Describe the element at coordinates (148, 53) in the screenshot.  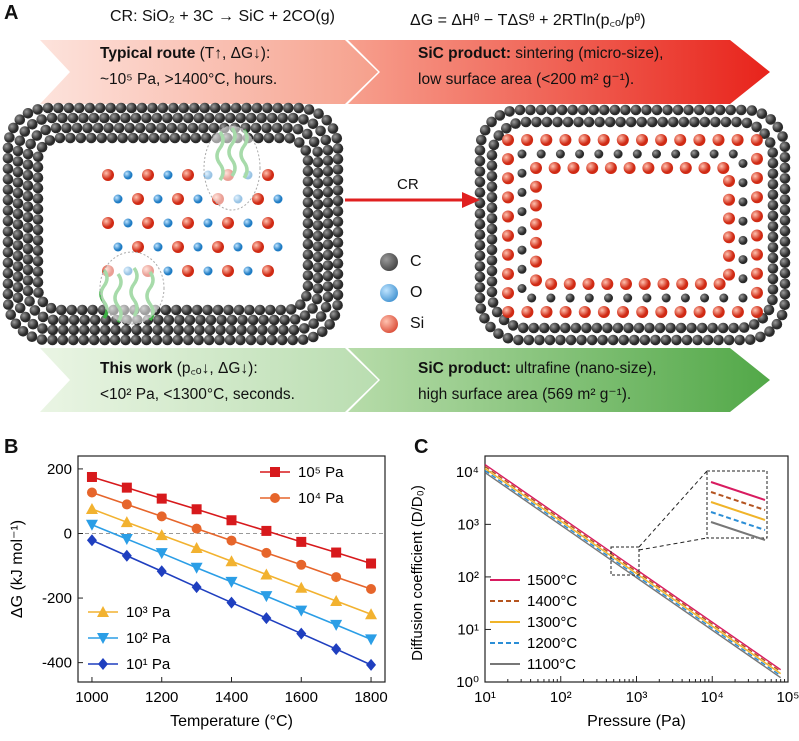
I see `top-left-title: Typical route` at that location.